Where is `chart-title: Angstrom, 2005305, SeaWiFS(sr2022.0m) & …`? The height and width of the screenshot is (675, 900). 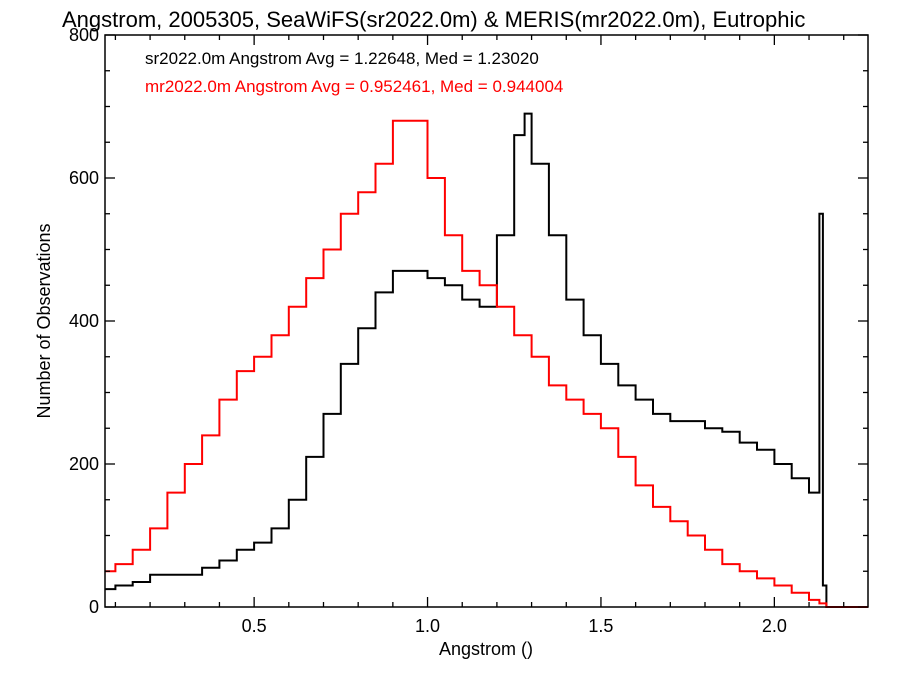
chart-title: Angstrom, 2005305, SeaWiFS(sr2022.0m) & … is located at coordinates (433, 19).